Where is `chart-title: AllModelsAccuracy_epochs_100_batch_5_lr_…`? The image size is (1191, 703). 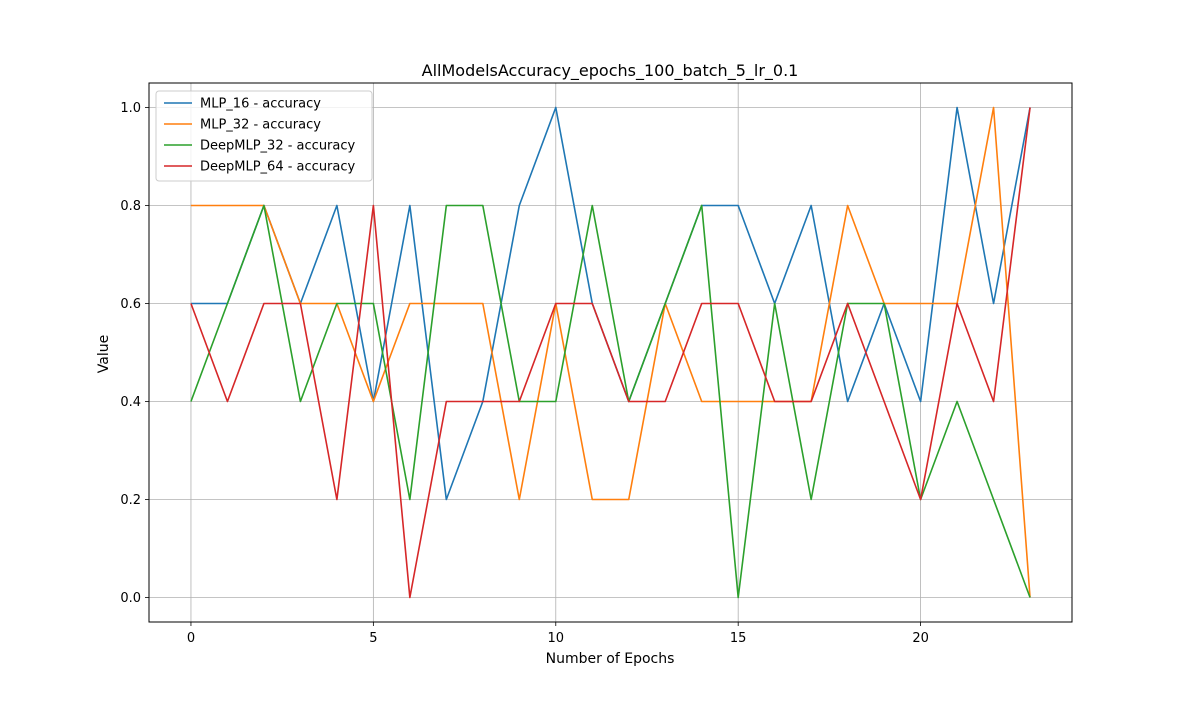 chart-title: AllModelsAccuracy_epochs_100_batch_5_lr_… is located at coordinates (610, 71).